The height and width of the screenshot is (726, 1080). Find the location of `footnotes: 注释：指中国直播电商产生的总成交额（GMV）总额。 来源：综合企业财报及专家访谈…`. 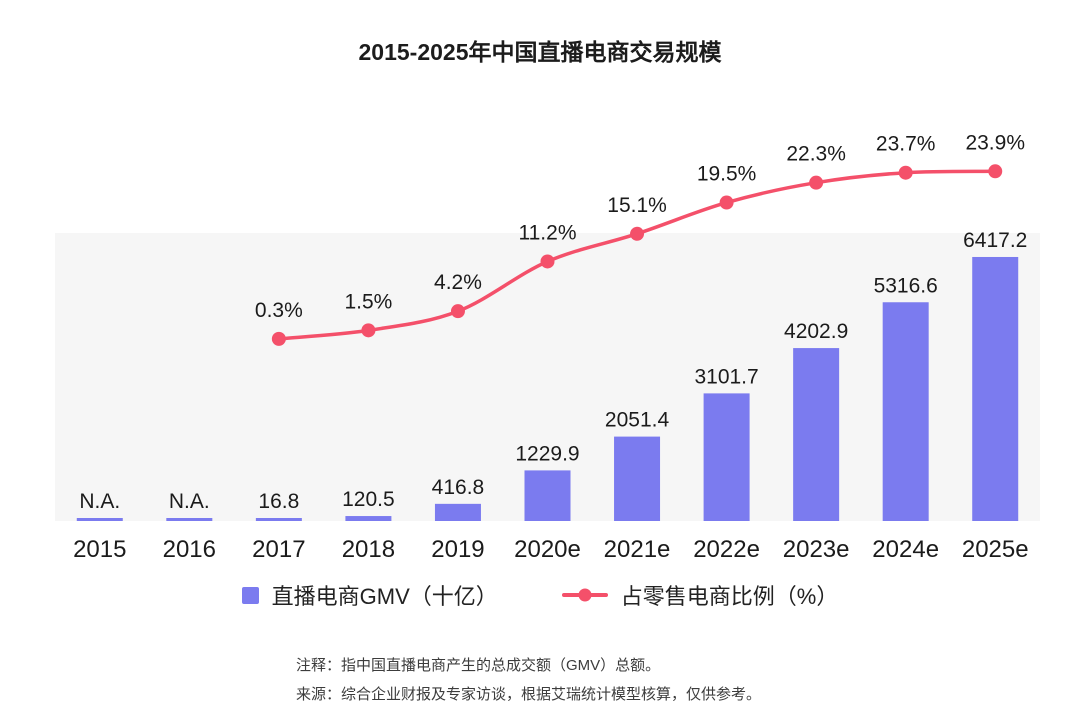

footnotes: 注释：指中国直播电商产生的总成交额（GMV）总额。 来源：综合企业财报及专家访谈… is located at coordinates (528, 680).